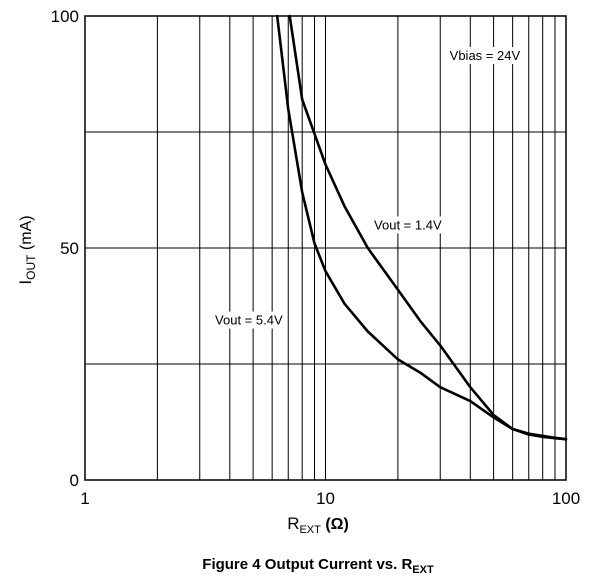 This screenshot has width=596, height=582. What do you see at coordinates (423, 570) in the screenshot?
I see `figure-caption-sub: EXT` at bounding box center [423, 570].